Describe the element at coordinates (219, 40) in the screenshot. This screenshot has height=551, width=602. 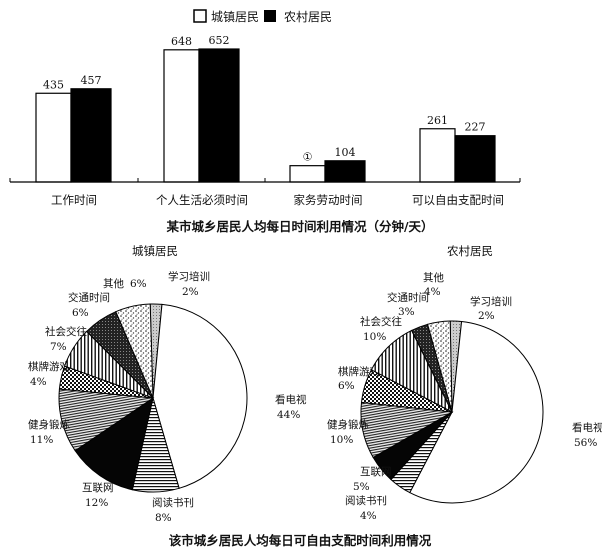
I see `bar-value-label: 652` at that location.